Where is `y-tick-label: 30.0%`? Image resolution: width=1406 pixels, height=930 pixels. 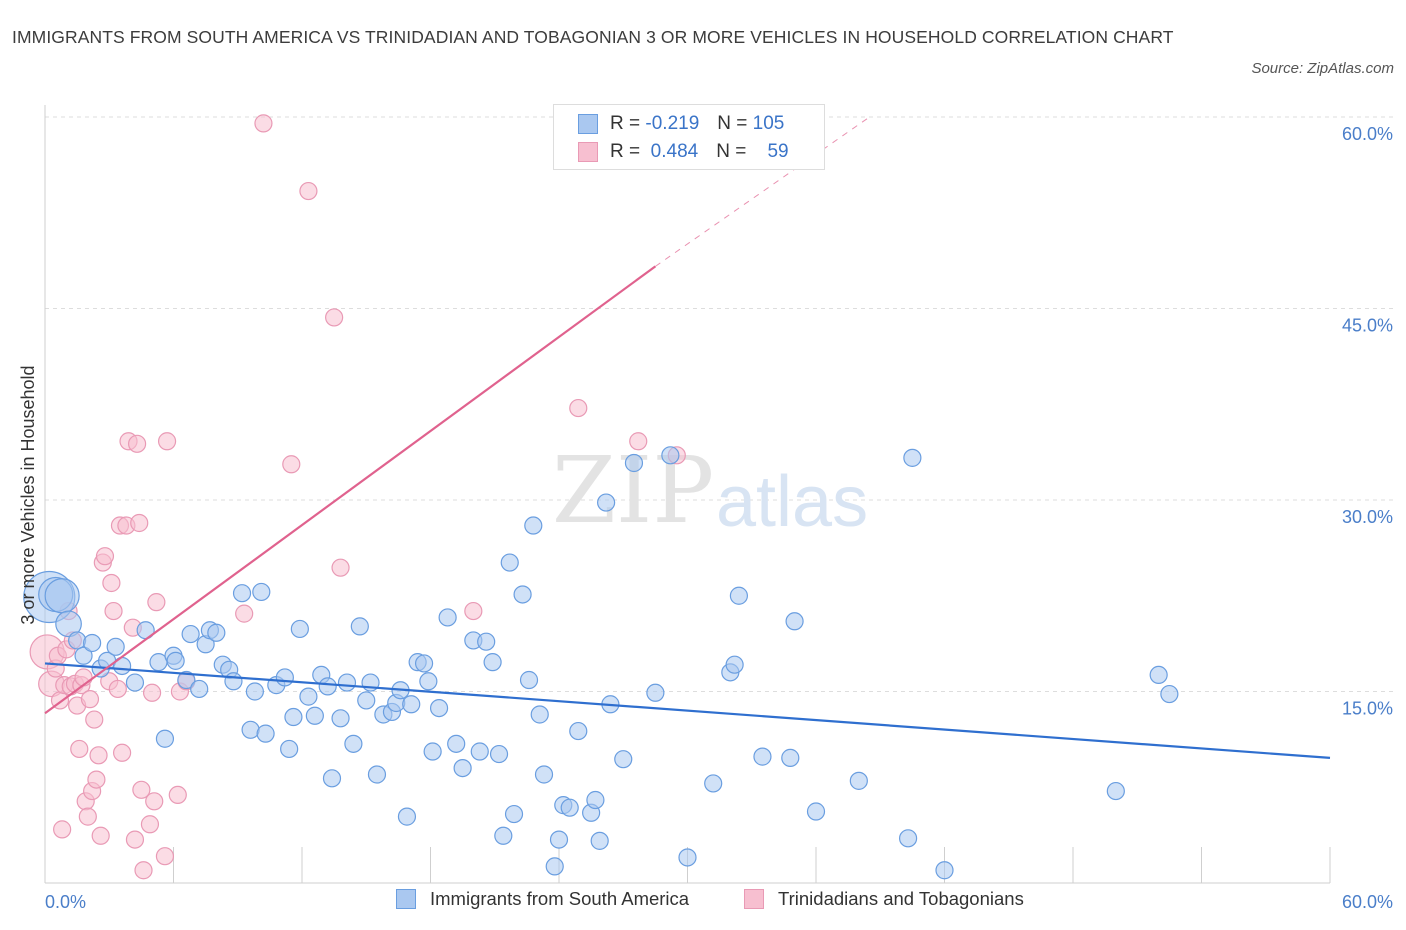
y-tick-label: 30.0% is located at coordinates (1367, 517).